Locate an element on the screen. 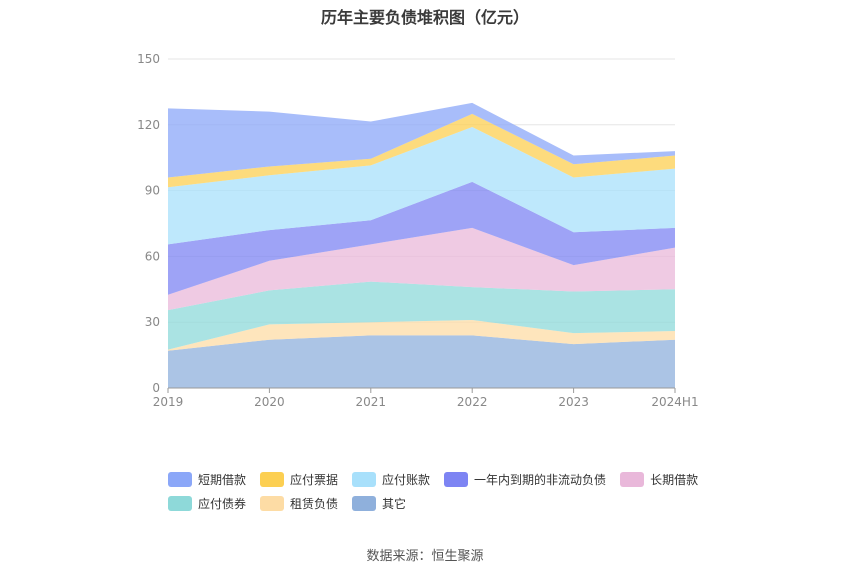  x-tick-label: 2024H1 is located at coordinates (674, 402).